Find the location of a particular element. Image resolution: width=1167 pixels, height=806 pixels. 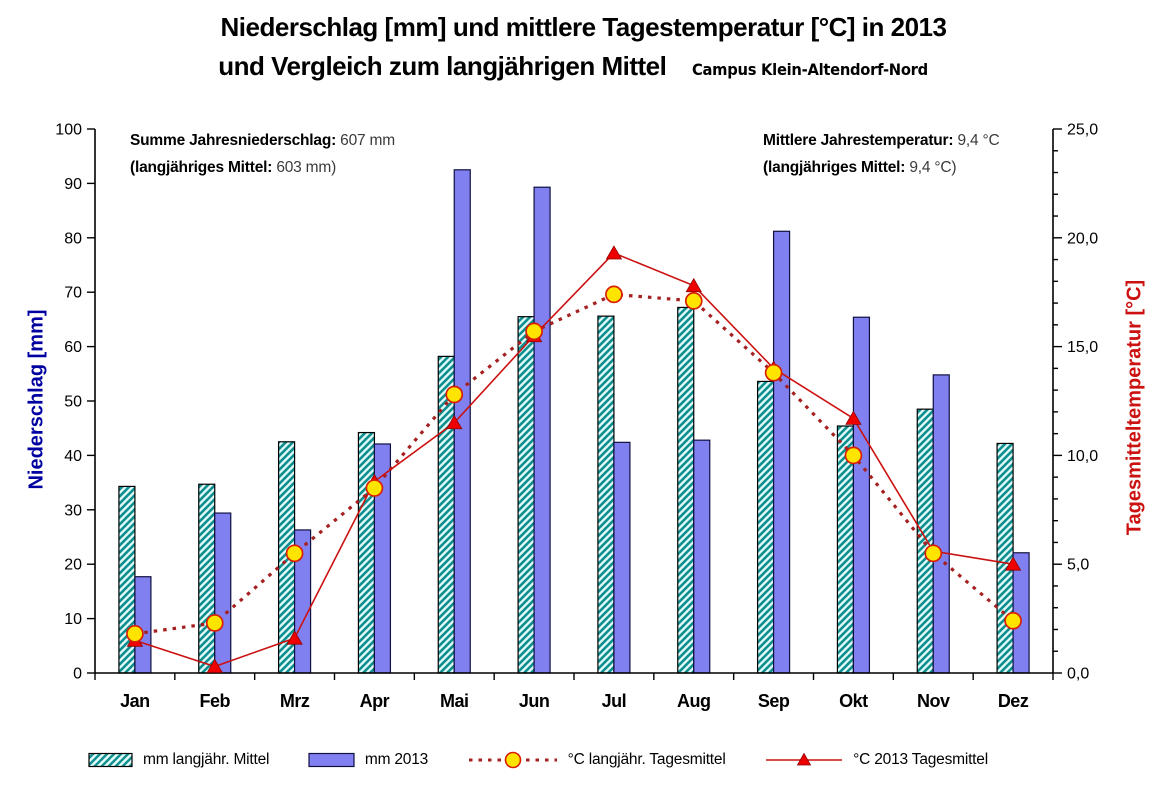

right-axis-tick-label: 15,0 is located at coordinates (1082, 347).